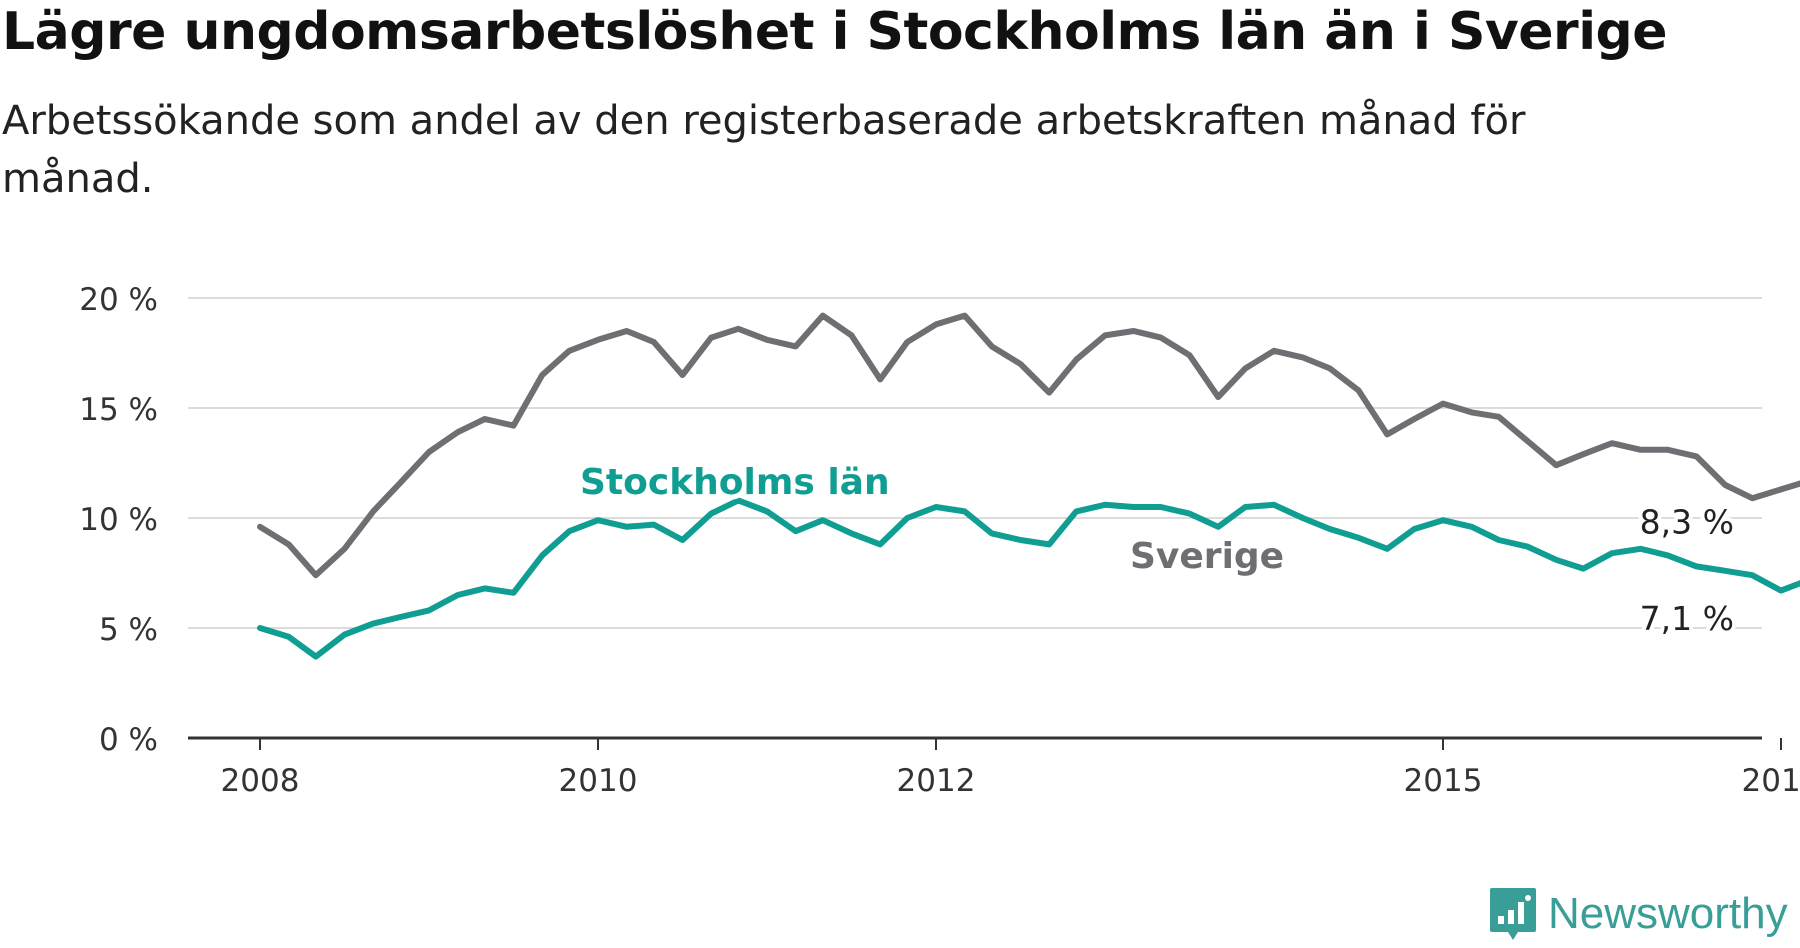 The height and width of the screenshot is (948, 1800). I want to click on x-tick-label: 2012, so click(936, 781).